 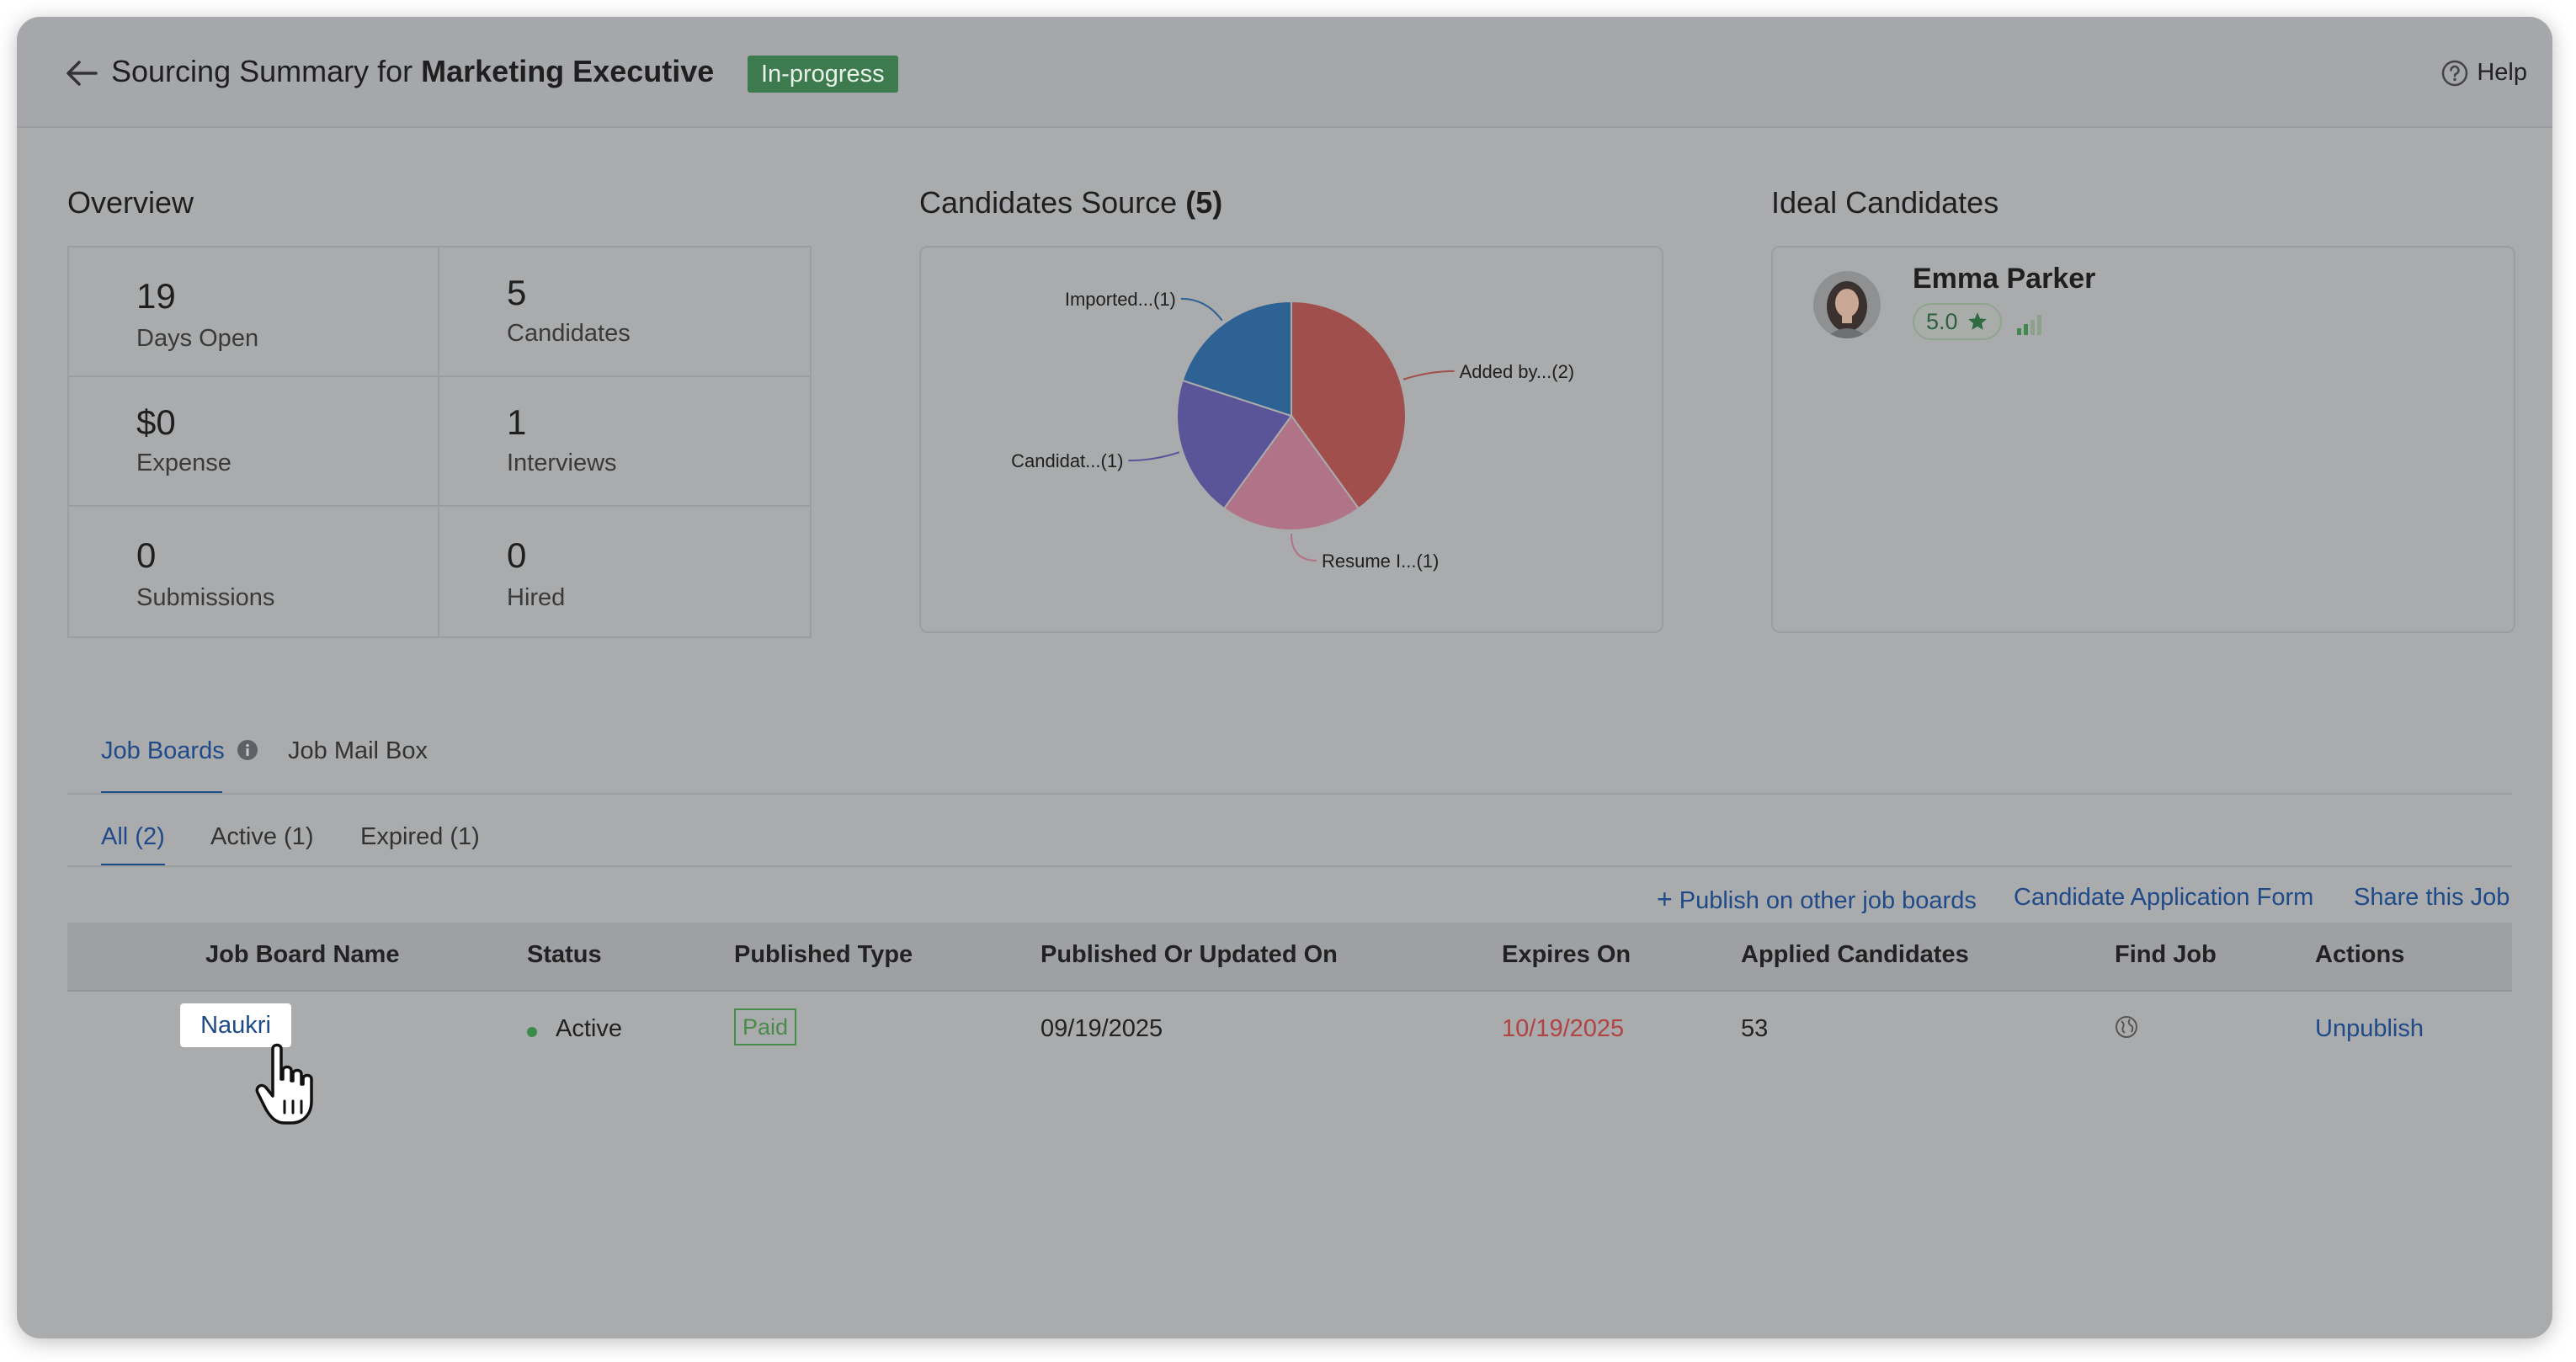 I want to click on col-find-job: Find Job, so click(x=2166, y=954).